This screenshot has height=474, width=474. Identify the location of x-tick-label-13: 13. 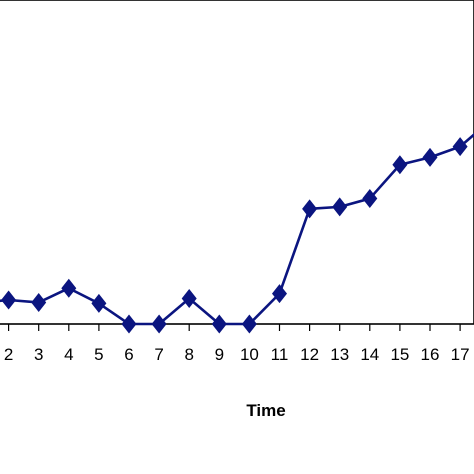
(339, 354).